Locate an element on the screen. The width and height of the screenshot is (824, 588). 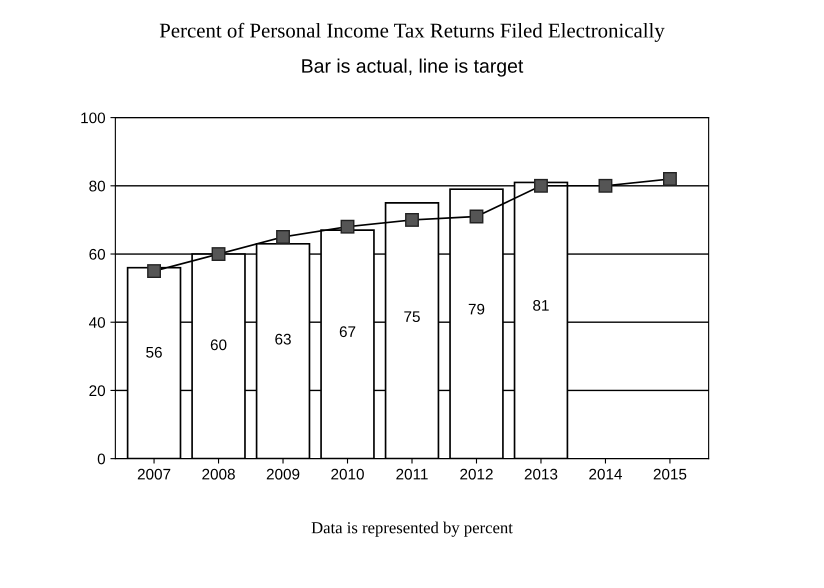
y-tick-label: 80 is located at coordinates (97, 186).